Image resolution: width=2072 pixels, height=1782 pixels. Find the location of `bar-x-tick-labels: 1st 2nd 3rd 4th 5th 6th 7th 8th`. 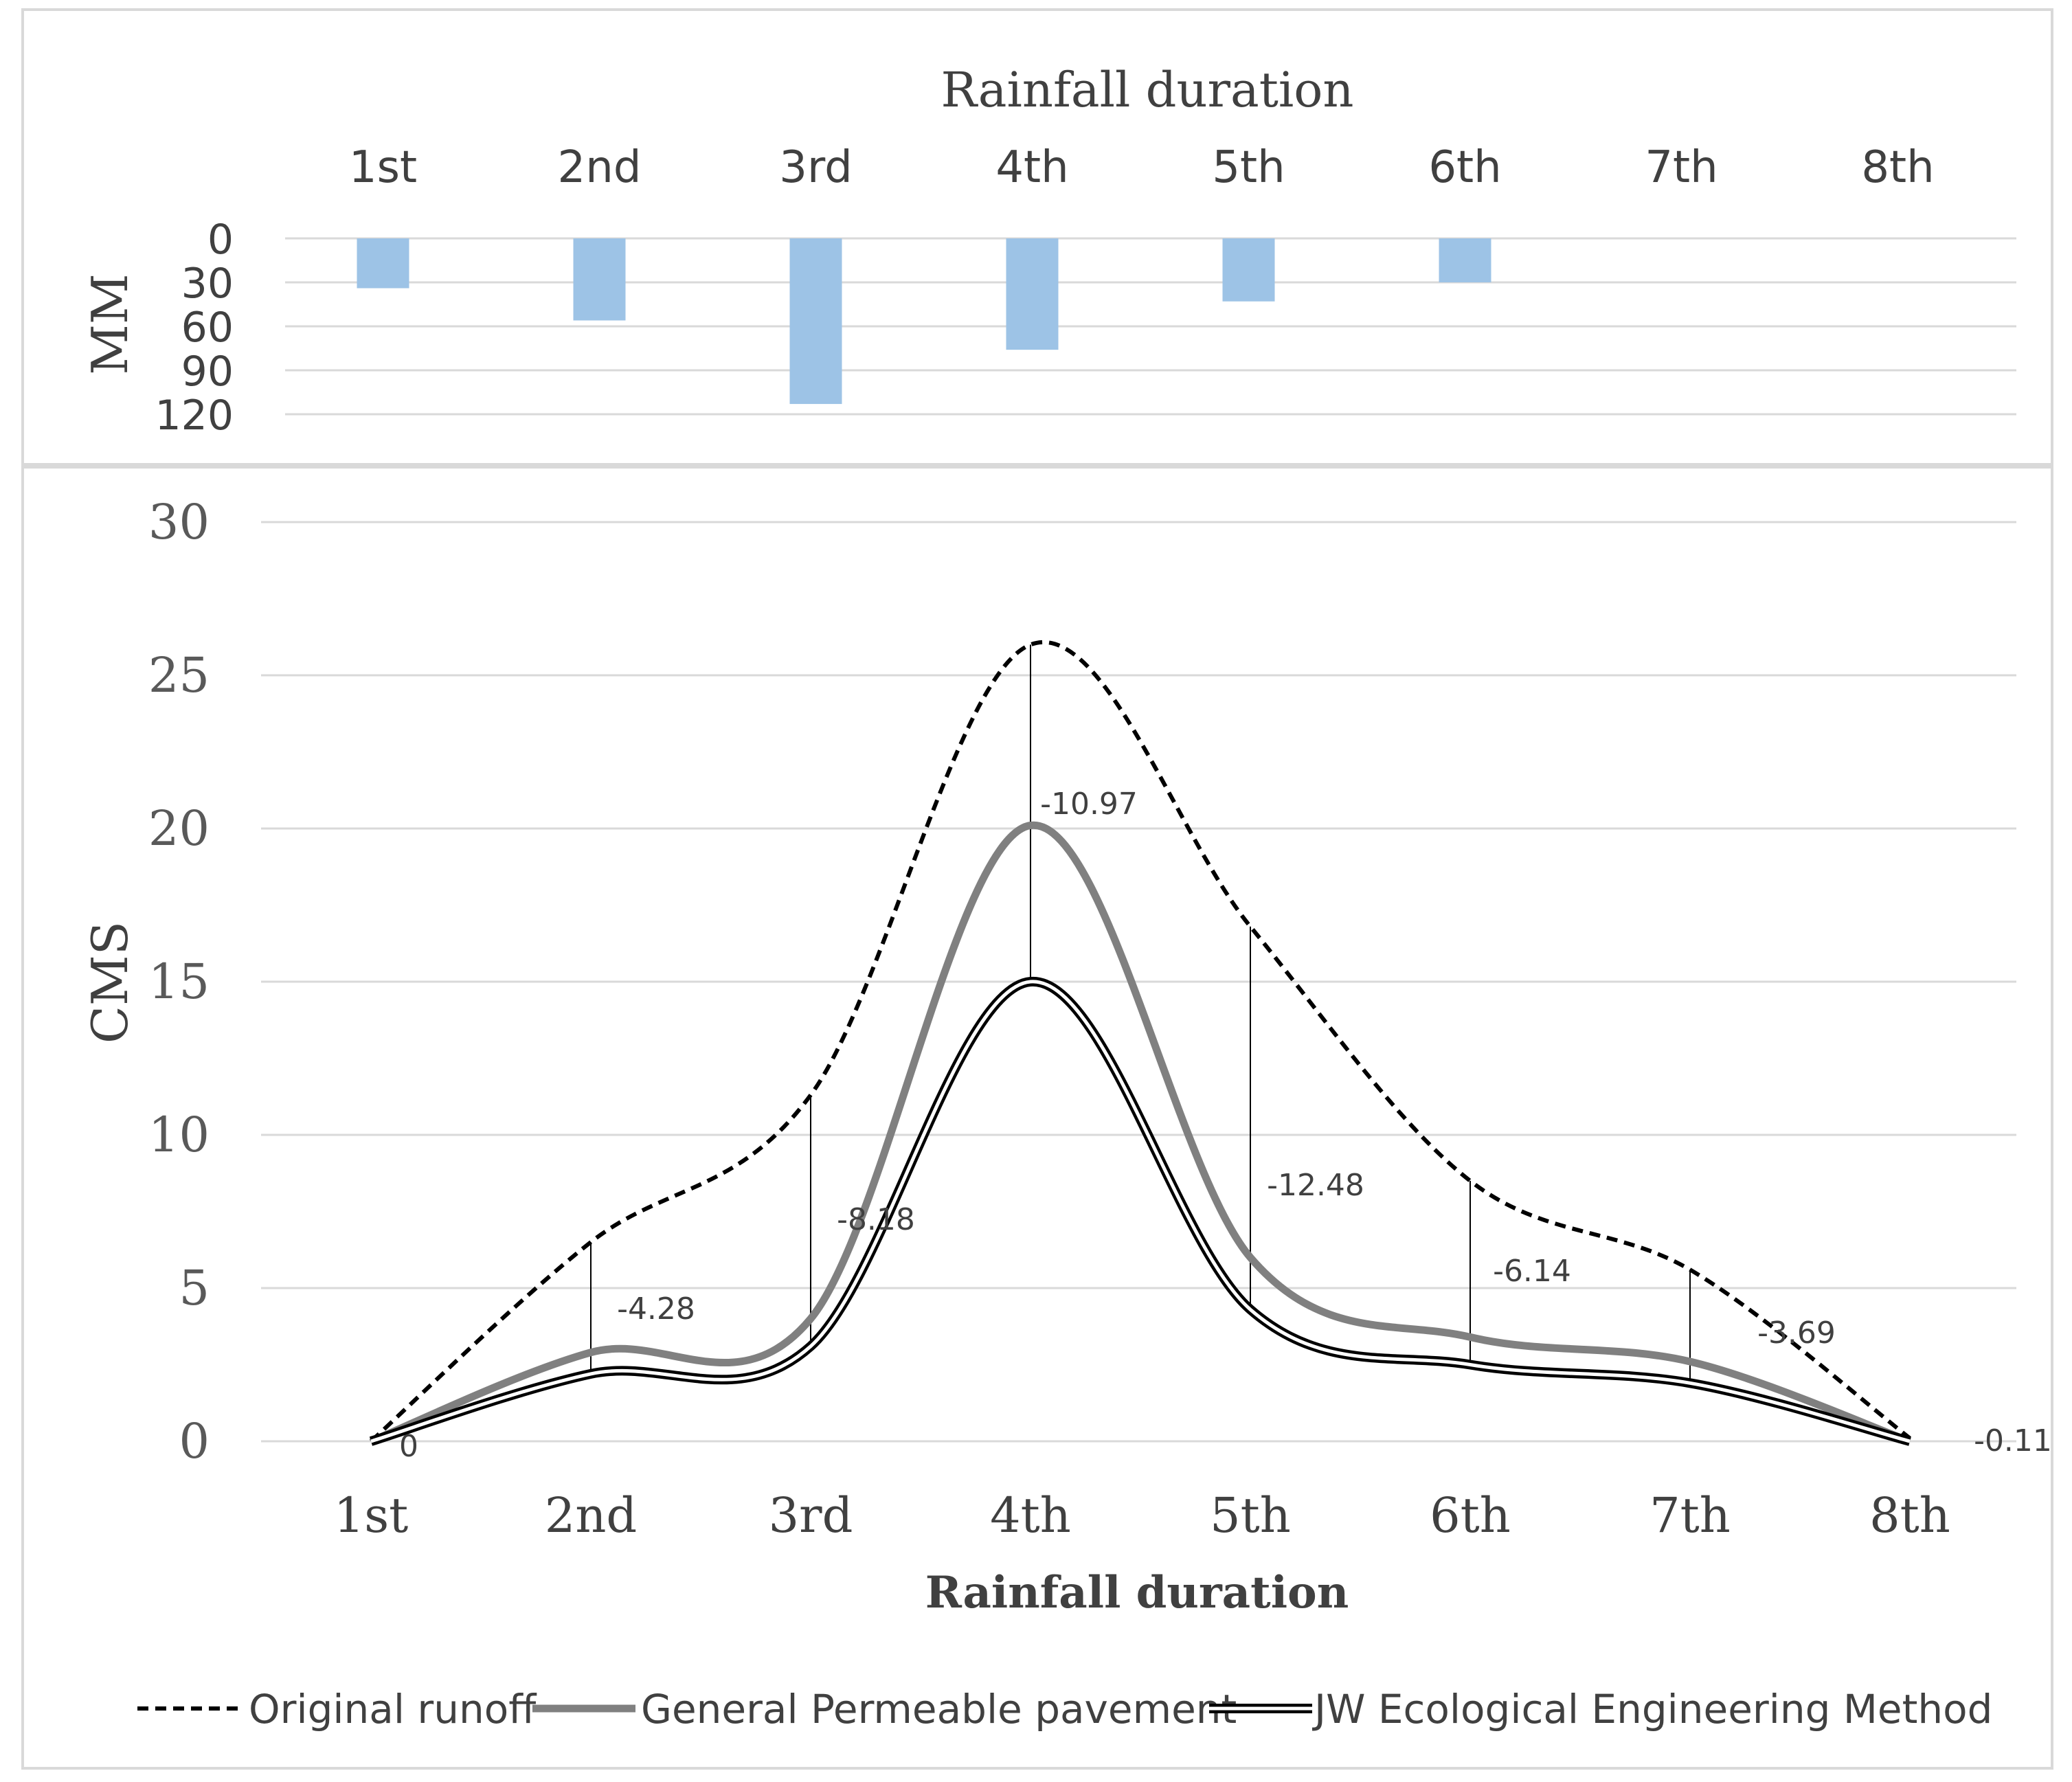

bar-x-tick-labels: 1st 2nd 3rd 4th 5th 6th 7th 8th is located at coordinates (1142, 167).